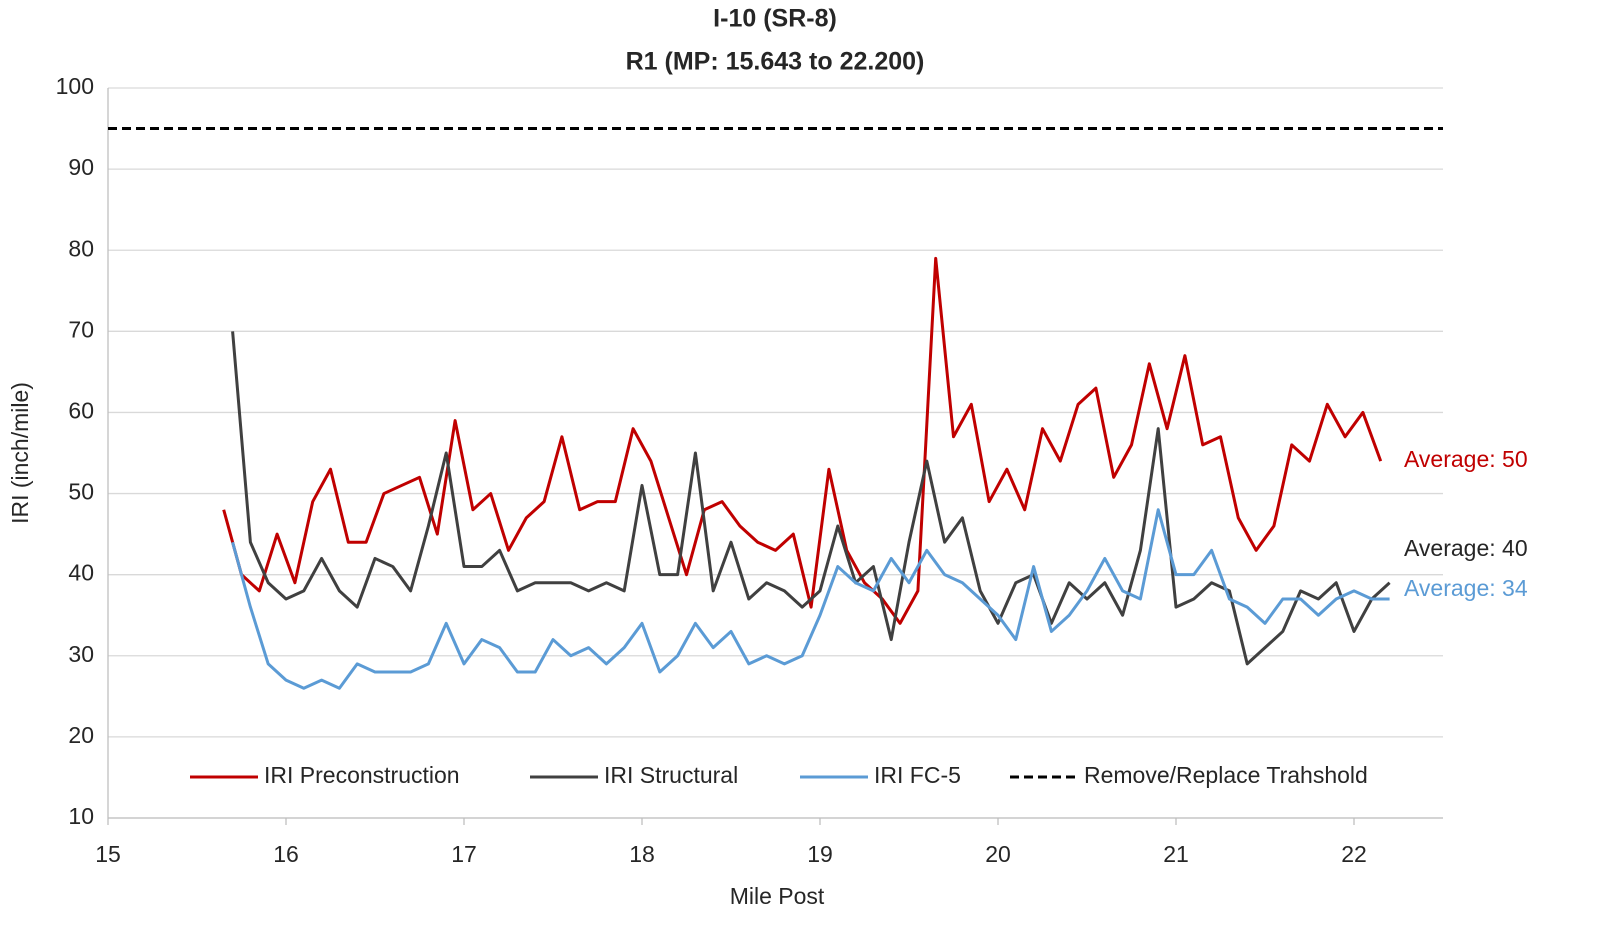 The width and height of the screenshot is (1617, 937). Describe the element at coordinates (1226, 775) in the screenshot. I see `legend-label: Remove/Replace Trahshold` at that location.